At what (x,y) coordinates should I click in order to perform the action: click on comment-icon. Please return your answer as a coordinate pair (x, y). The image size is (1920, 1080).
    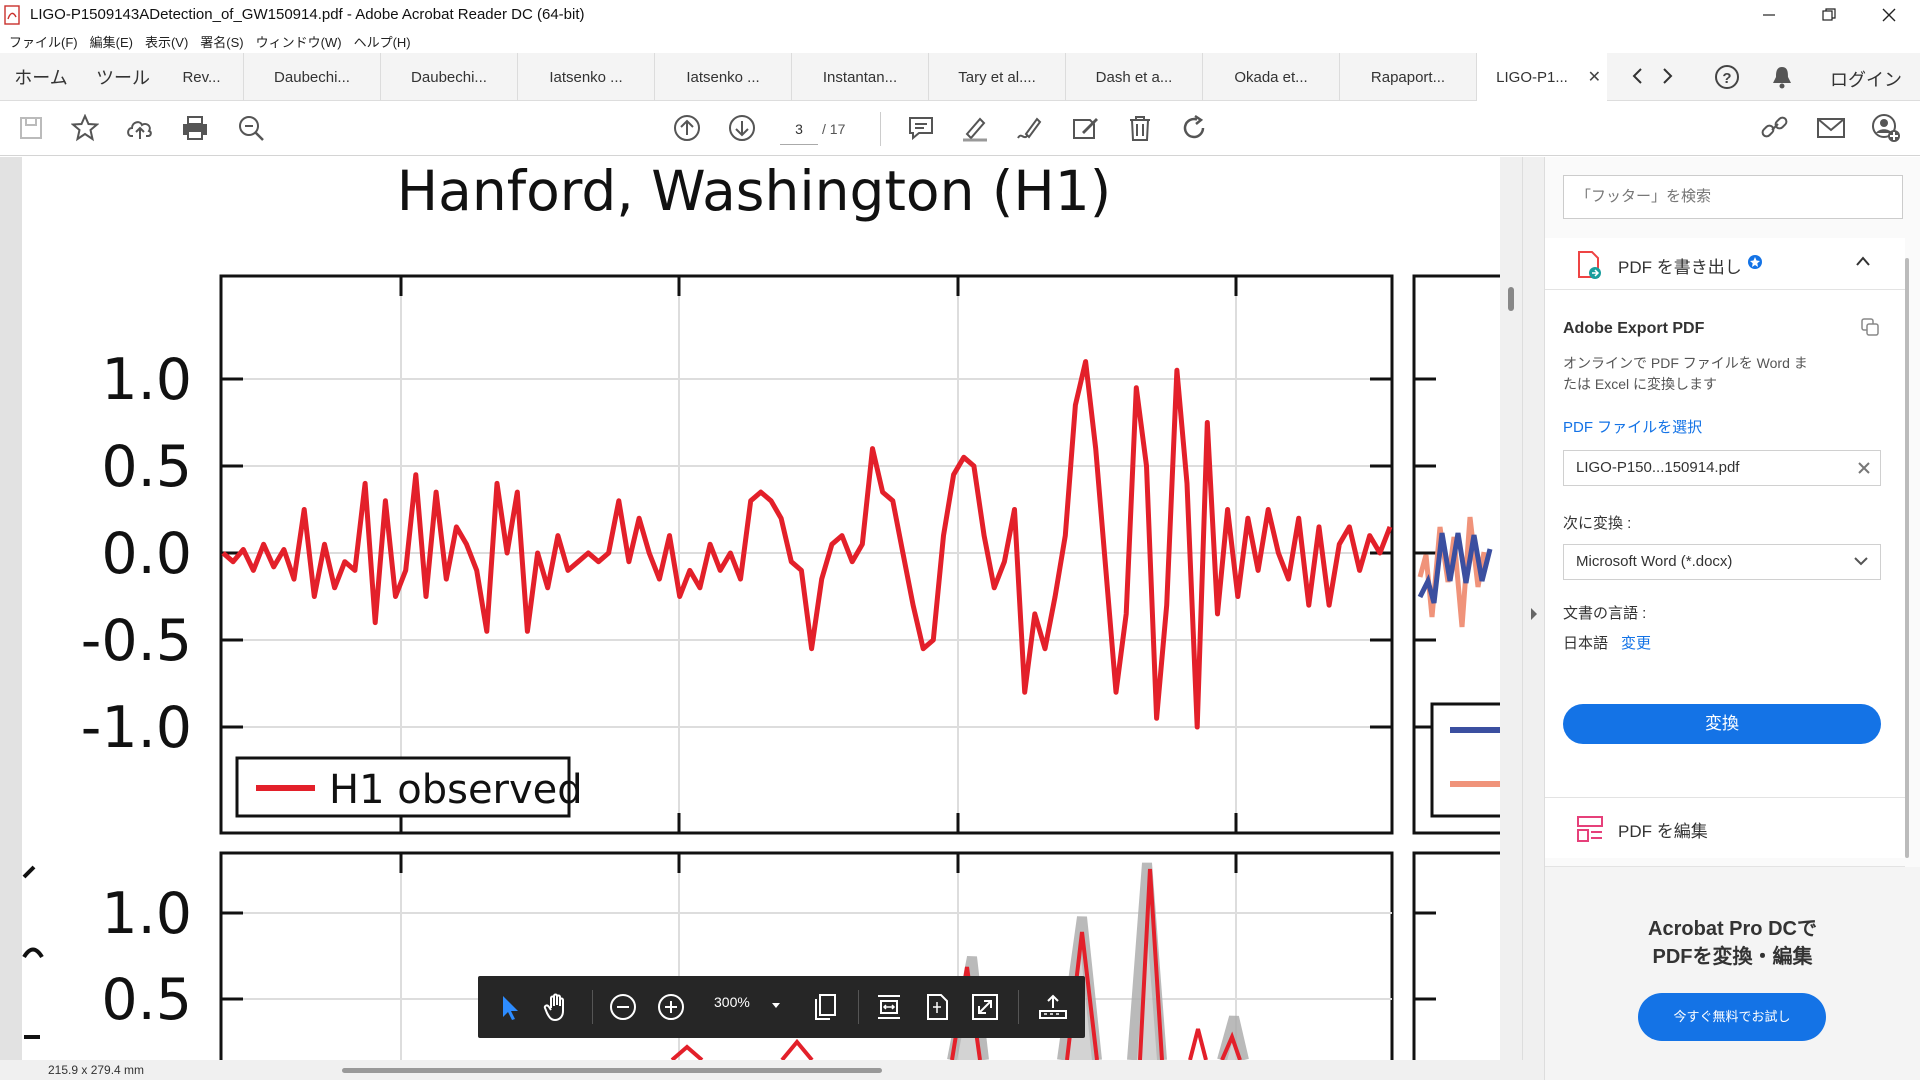
    Looking at the image, I should click on (921, 128).